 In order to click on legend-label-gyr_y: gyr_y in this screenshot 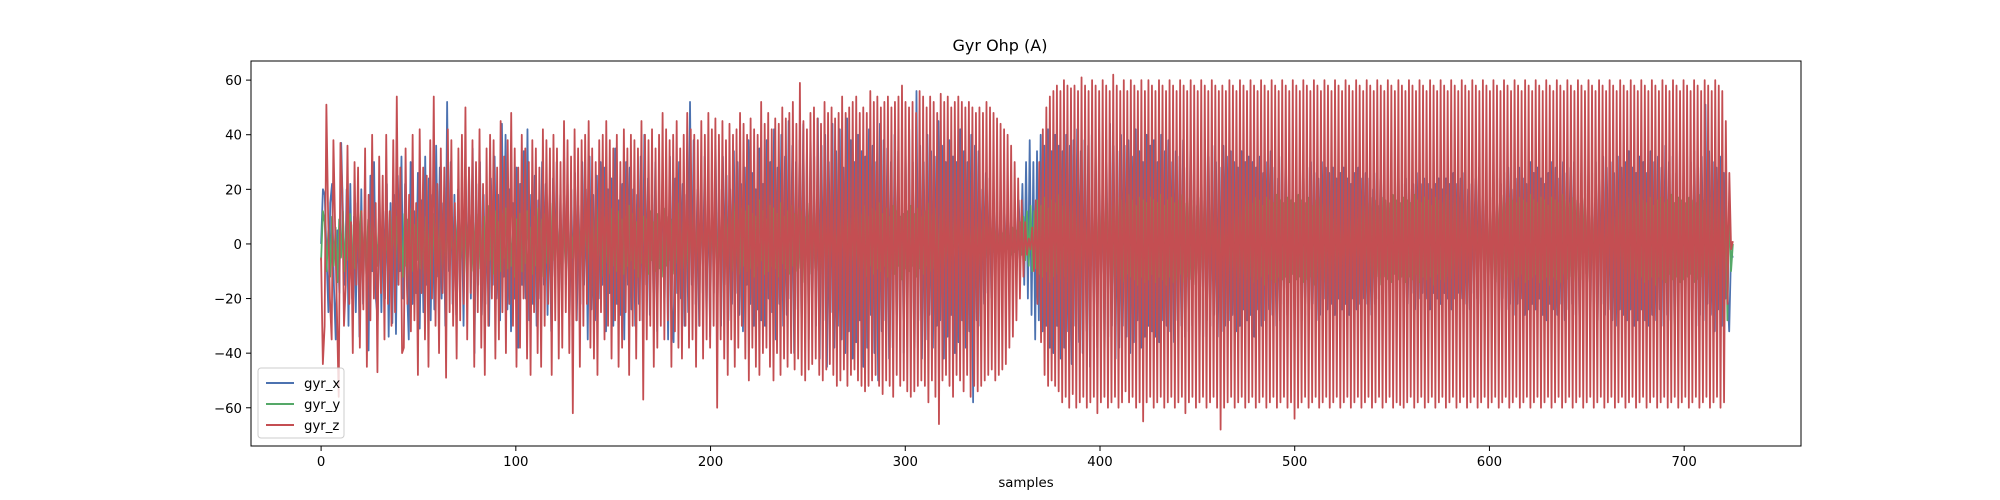, I will do `click(322, 405)`.